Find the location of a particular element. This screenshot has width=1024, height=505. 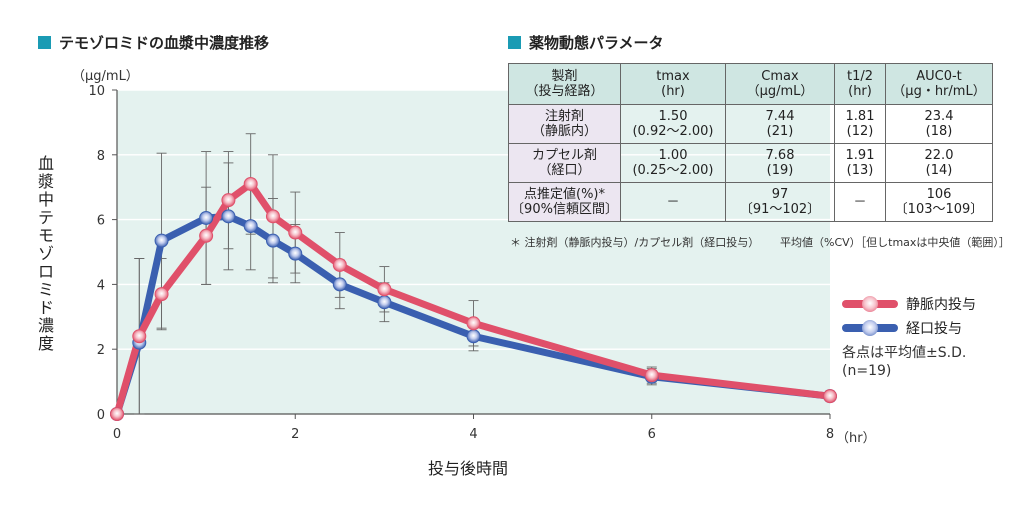

legend-item-oral: 経口投与 is located at coordinates (909, 328).